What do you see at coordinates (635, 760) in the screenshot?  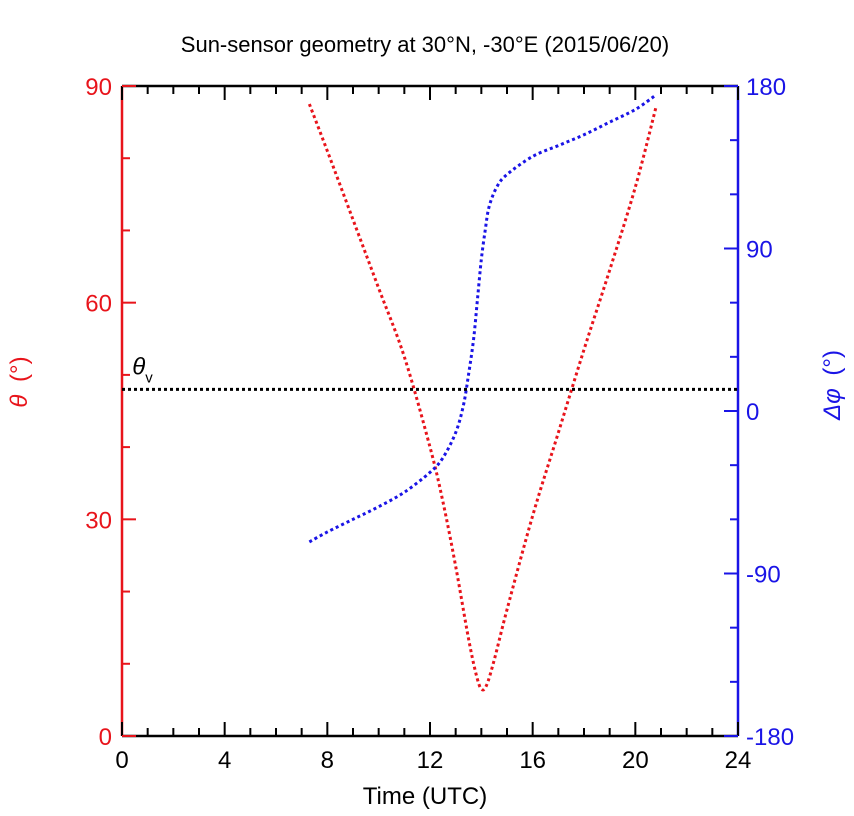 I see `x-tick-label: 20` at bounding box center [635, 760].